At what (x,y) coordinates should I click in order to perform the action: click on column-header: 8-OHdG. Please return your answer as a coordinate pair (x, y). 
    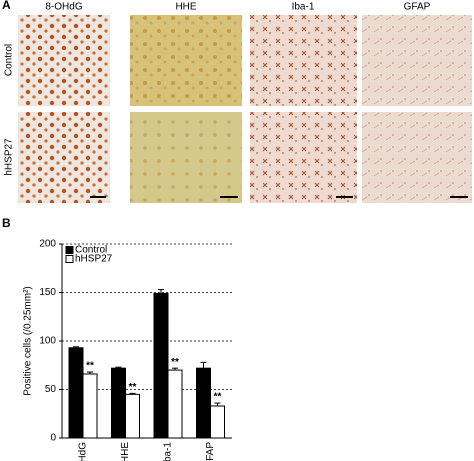
    Looking at the image, I should click on (63, 7).